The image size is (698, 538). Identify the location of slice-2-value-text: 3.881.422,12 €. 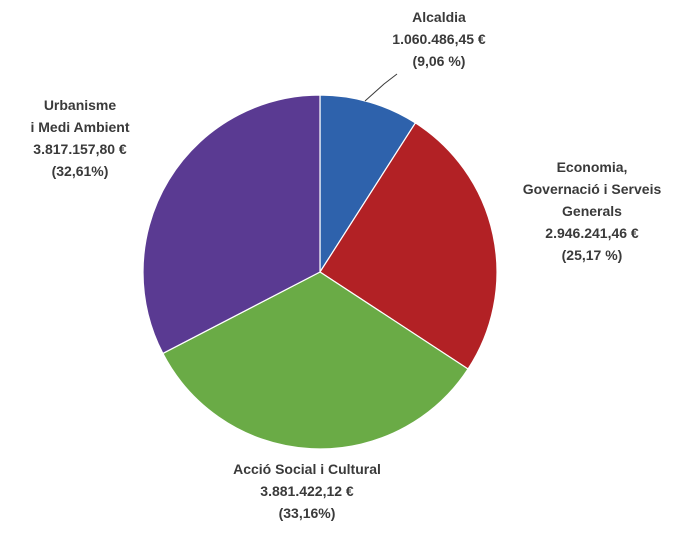
(307, 491).